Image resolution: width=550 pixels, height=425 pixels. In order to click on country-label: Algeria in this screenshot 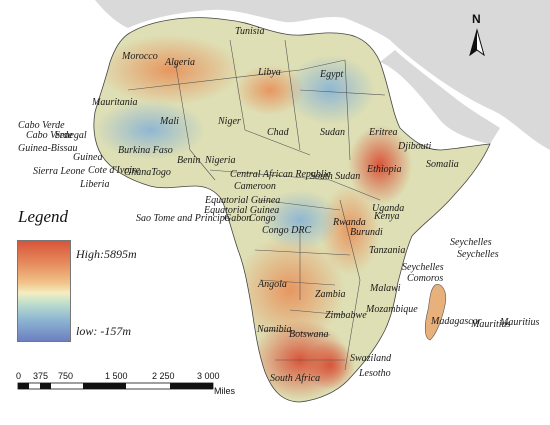, I will do `click(180, 62)`.